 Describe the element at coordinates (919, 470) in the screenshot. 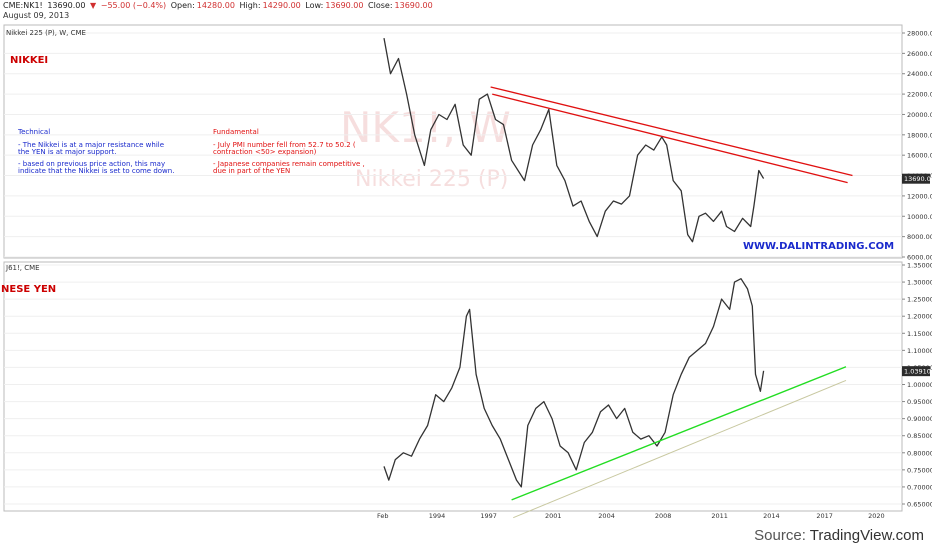

I see `yen-tick-label: 0.75000` at that location.